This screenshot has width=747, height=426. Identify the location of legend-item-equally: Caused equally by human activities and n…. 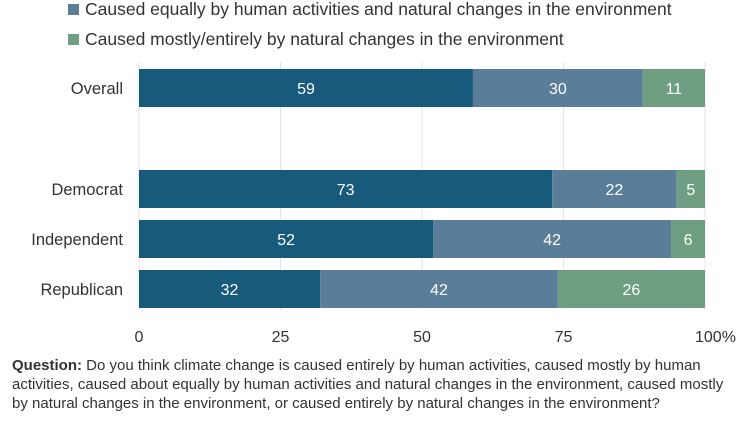
(370, 10).